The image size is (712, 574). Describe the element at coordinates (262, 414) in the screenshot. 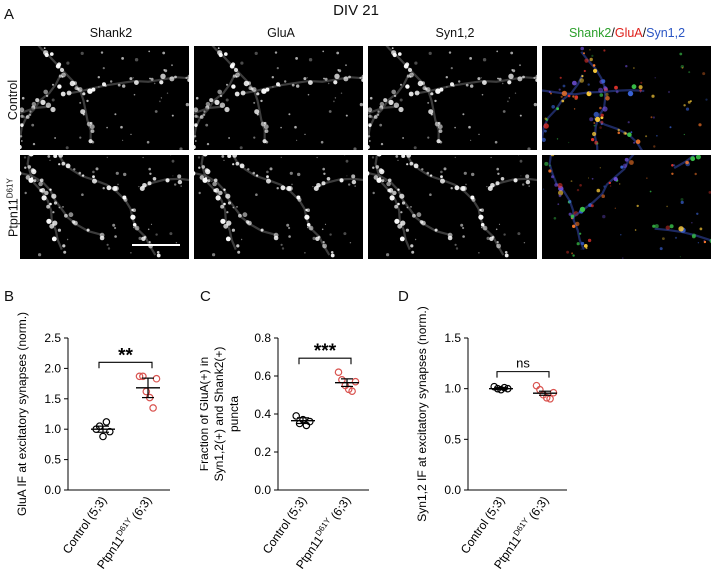

I see `y-tick-label: 0.4` at that location.